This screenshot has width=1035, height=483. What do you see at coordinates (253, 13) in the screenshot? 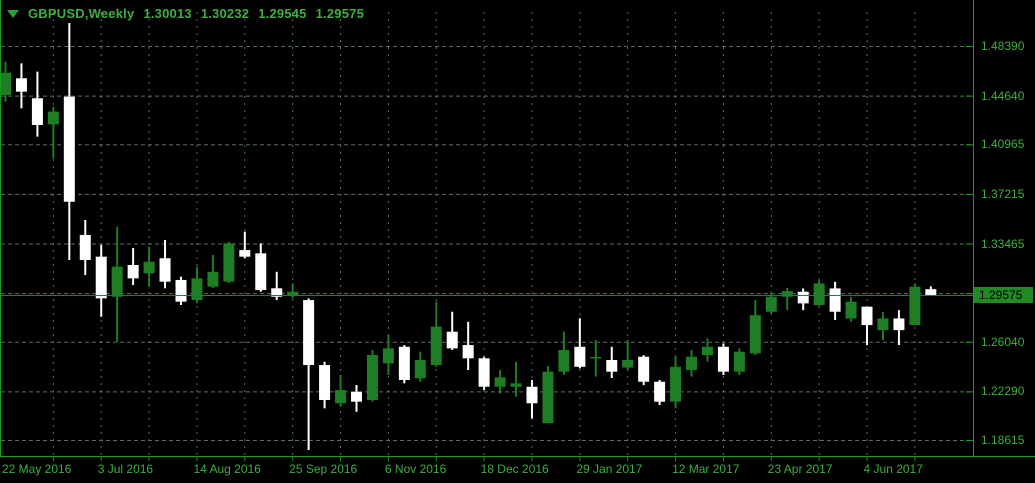
I see `ohlc-readout: 1.30013 1.30232 1.29545 1.29575` at bounding box center [253, 13].